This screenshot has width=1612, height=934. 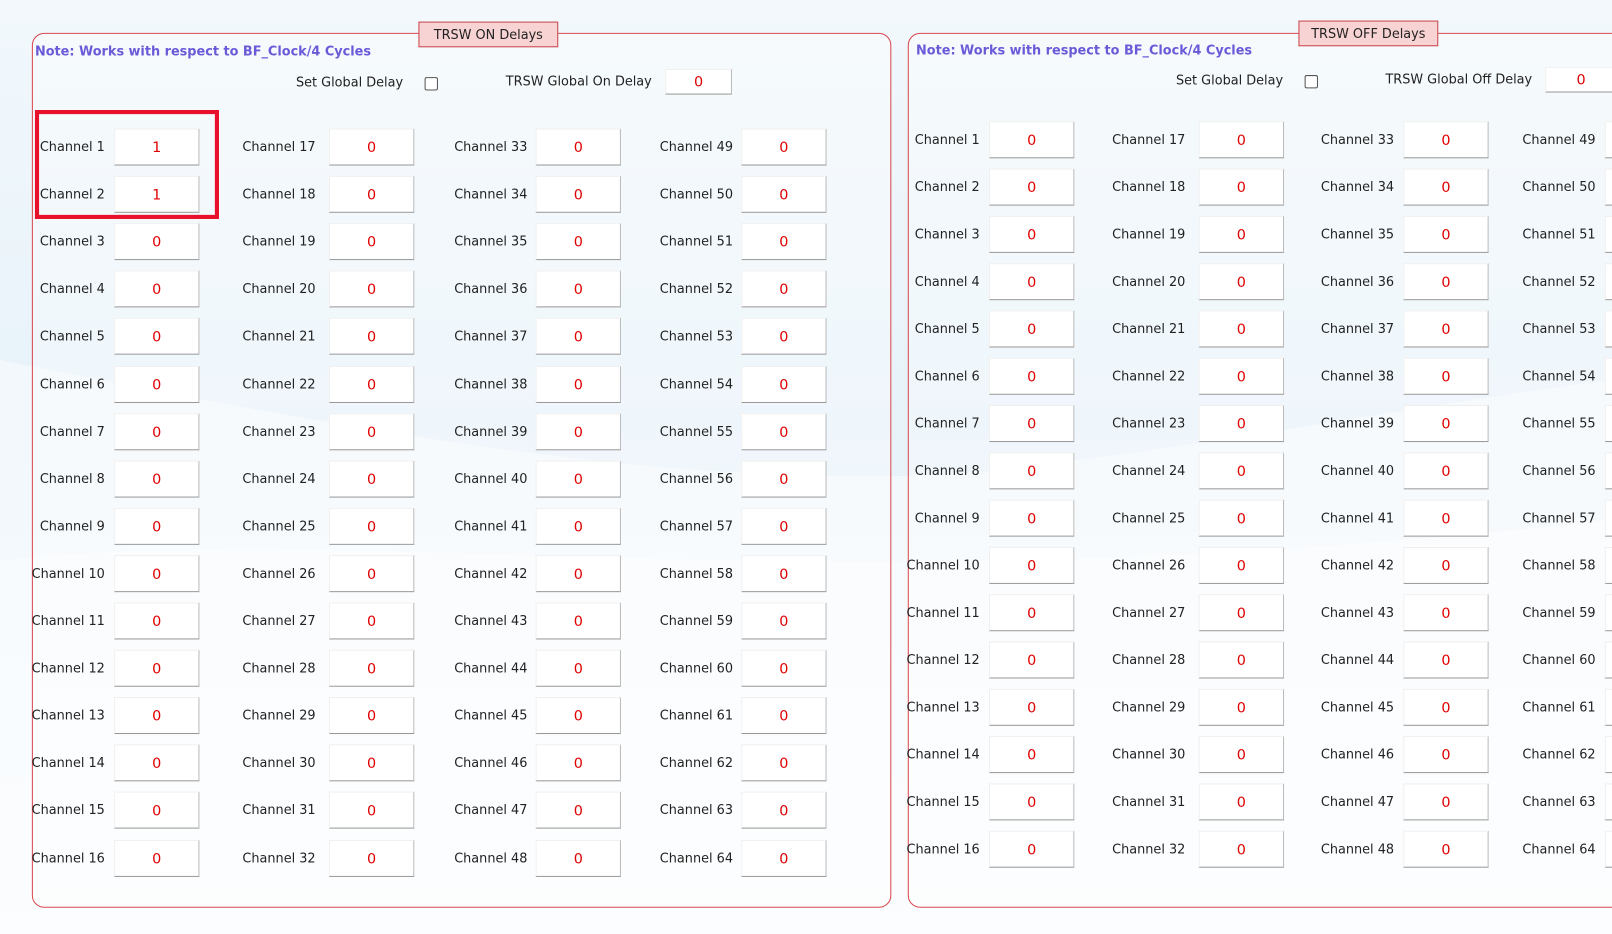 What do you see at coordinates (157, 194) in the screenshot?
I see `channel-input: 1` at bounding box center [157, 194].